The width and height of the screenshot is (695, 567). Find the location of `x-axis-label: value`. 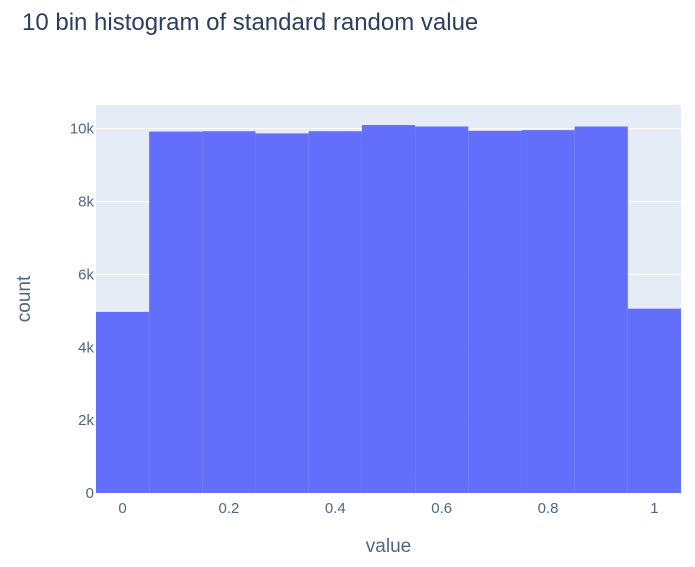

x-axis-label: value is located at coordinates (388, 546).